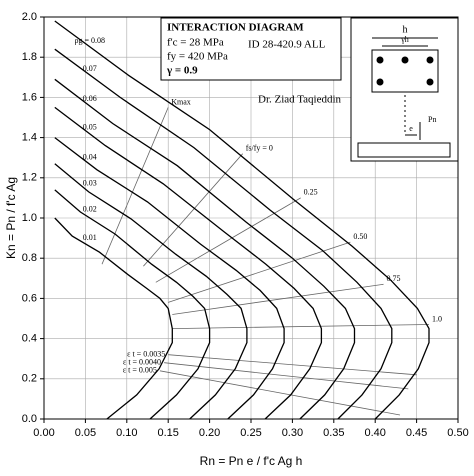 Image resolution: width=474 pixels, height=476 pixels. What do you see at coordinates (29, 298) in the screenshot?
I see `y-tick-label: 0.6` at bounding box center [29, 298].